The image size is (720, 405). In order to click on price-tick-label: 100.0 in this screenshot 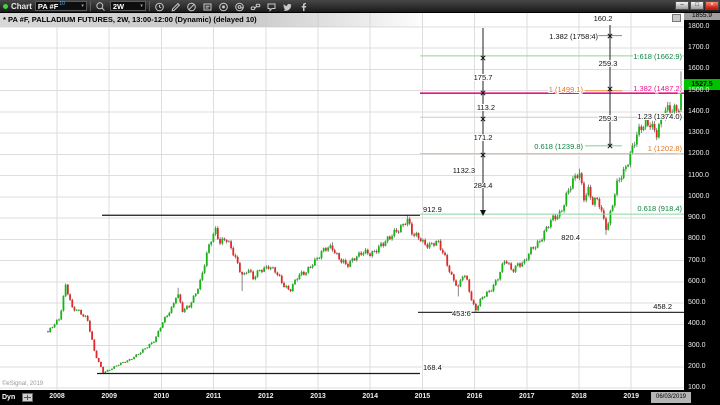, I will do `click(697, 387)`.